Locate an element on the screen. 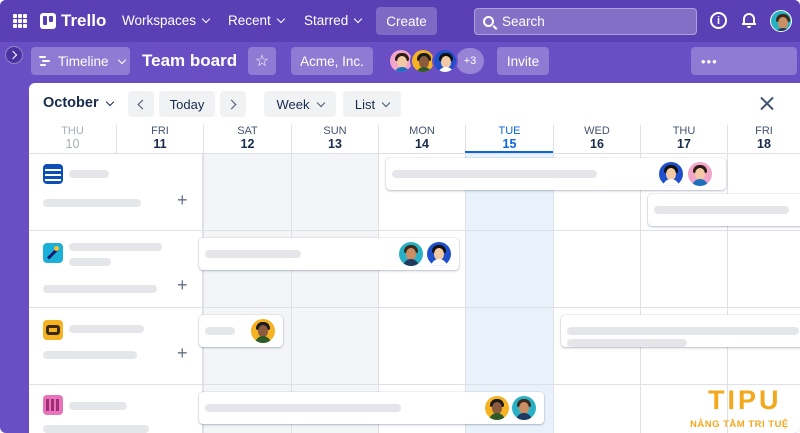  search-icon is located at coordinates (488, 21).